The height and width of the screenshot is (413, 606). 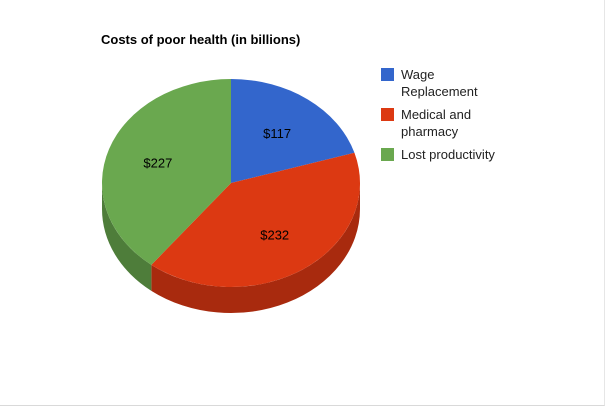 What do you see at coordinates (274, 235) in the screenshot?
I see `data-label-1: $232` at bounding box center [274, 235].